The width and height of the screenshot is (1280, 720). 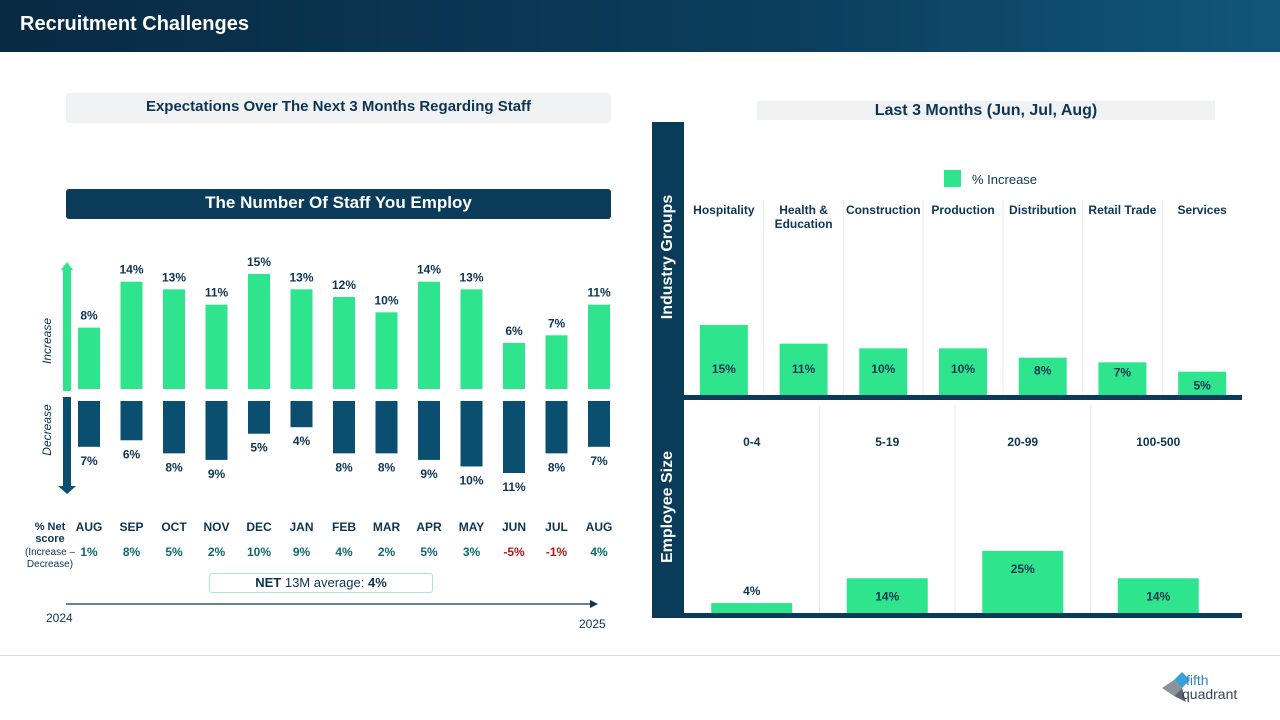 What do you see at coordinates (963, 397) in the screenshot?
I see `industry-baseline` at bounding box center [963, 397].